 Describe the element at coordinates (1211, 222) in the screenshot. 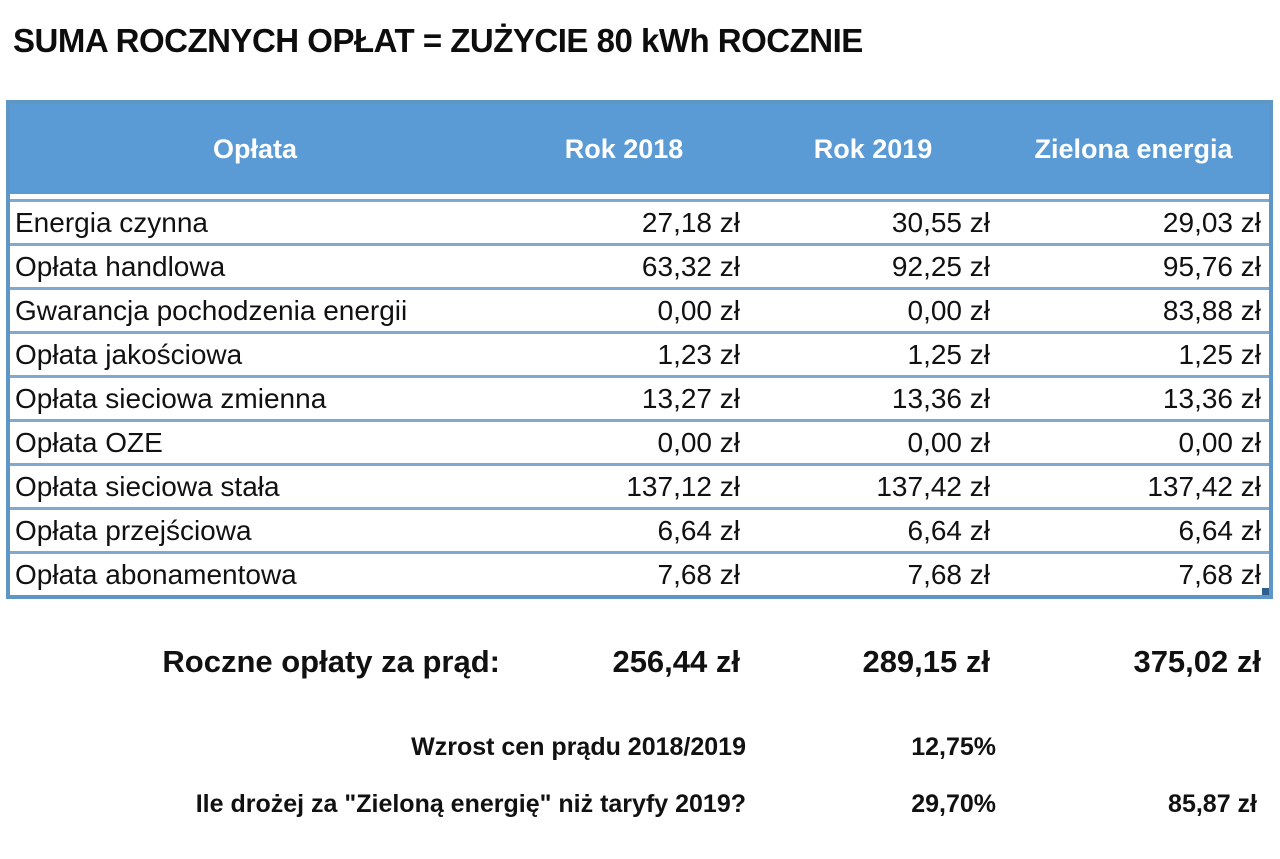

I see `cell-zielona-energia: 29,03 zł` at that location.